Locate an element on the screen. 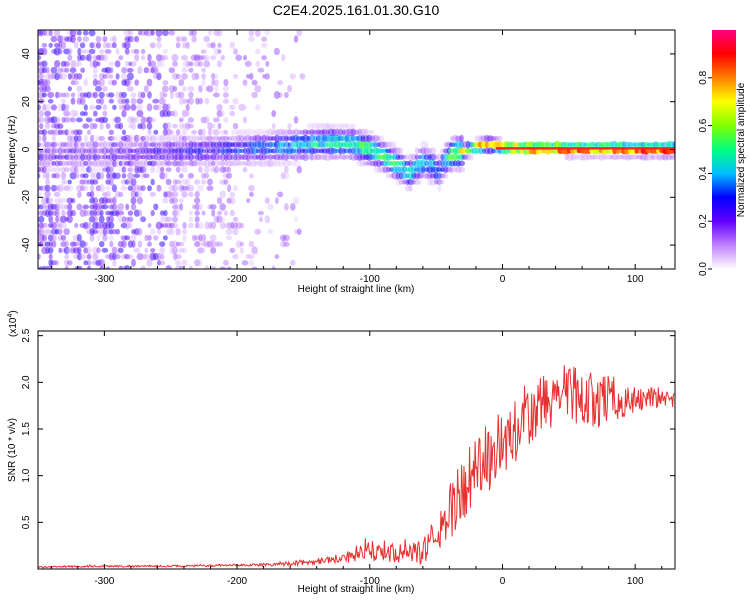 This screenshot has height=600, width=750. snr-multiplier-close: ) is located at coordinates (13, 311).